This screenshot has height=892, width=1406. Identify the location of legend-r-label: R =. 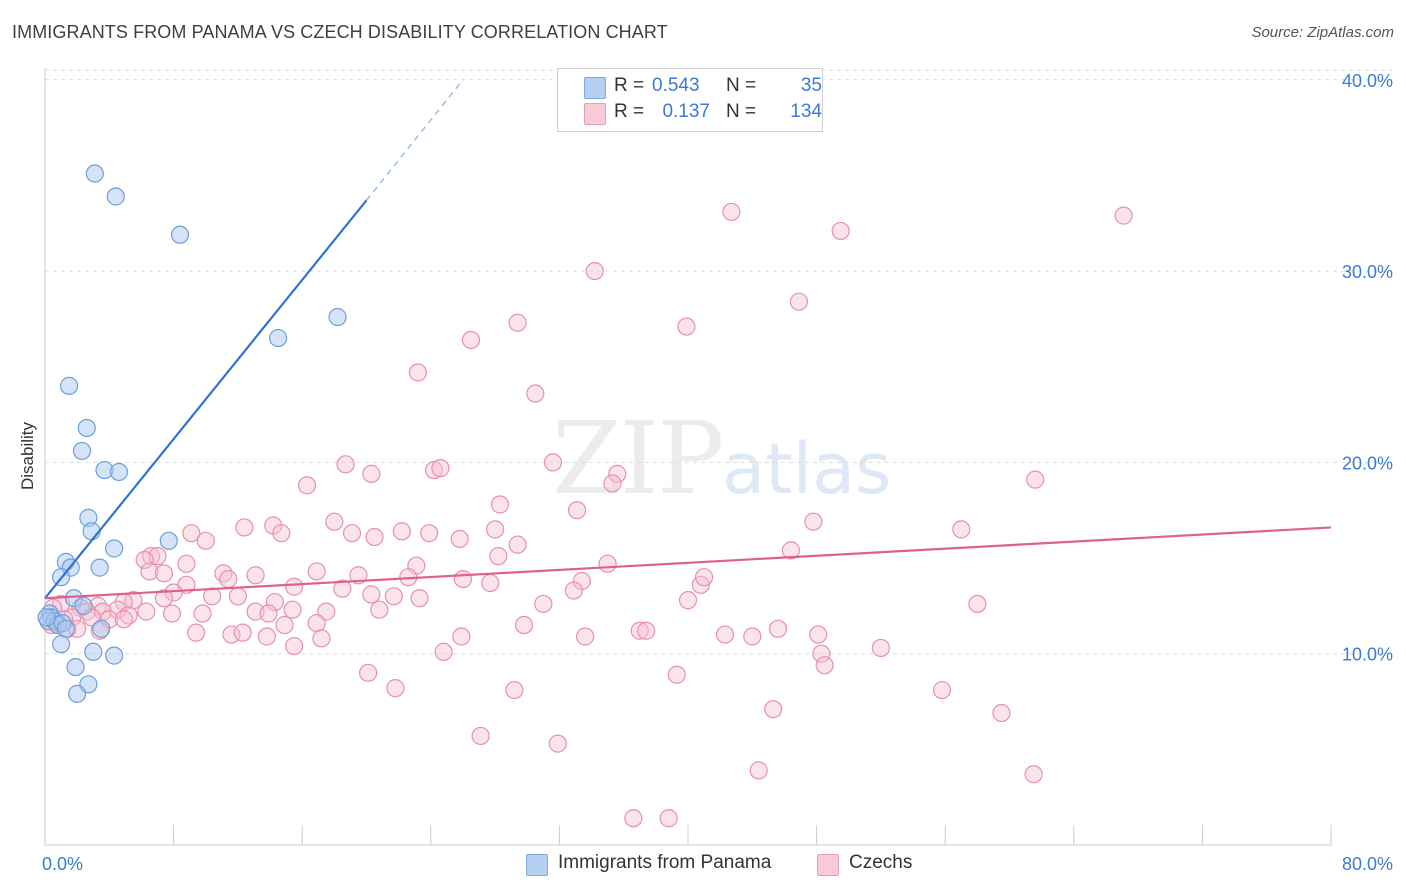
(629, 85).